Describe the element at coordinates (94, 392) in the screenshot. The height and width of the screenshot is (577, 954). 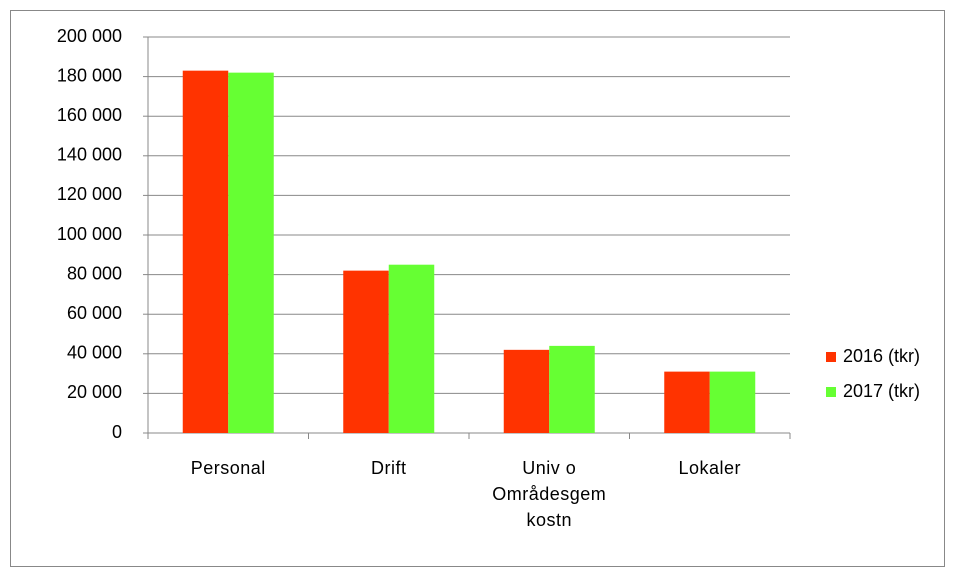
I see `y-tick-label: 20 000` at that location.